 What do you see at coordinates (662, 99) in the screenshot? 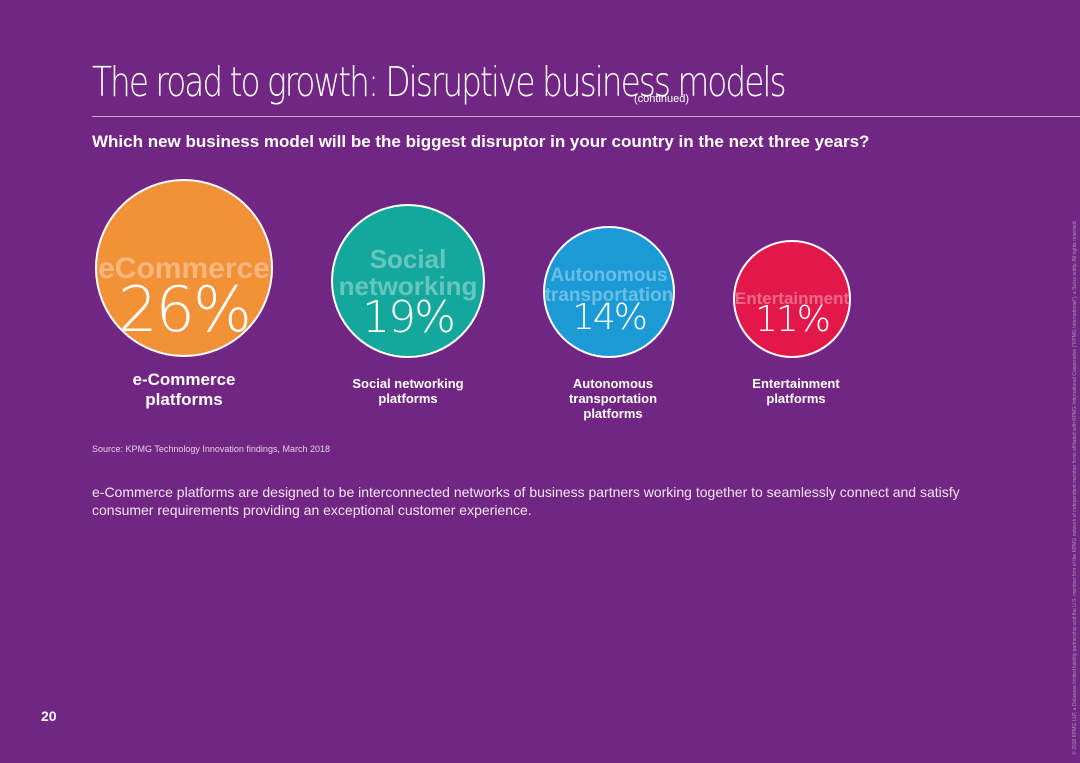
I see `title-suffix: (continued)` at bounding box center [662, 99].